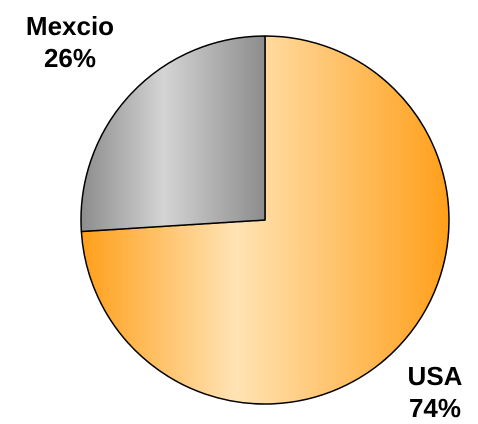 The image size is (478, 424). I want to click on slice-percent-usa: 74%, so click(435, 408).